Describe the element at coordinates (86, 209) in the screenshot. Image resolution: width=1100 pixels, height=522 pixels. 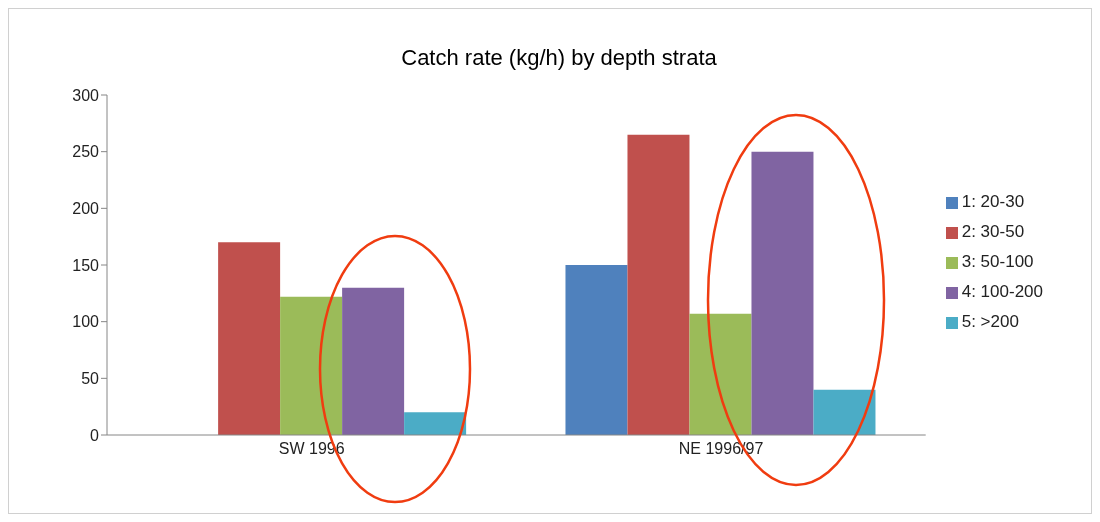
I see `y-tick-label: 200` at that location.